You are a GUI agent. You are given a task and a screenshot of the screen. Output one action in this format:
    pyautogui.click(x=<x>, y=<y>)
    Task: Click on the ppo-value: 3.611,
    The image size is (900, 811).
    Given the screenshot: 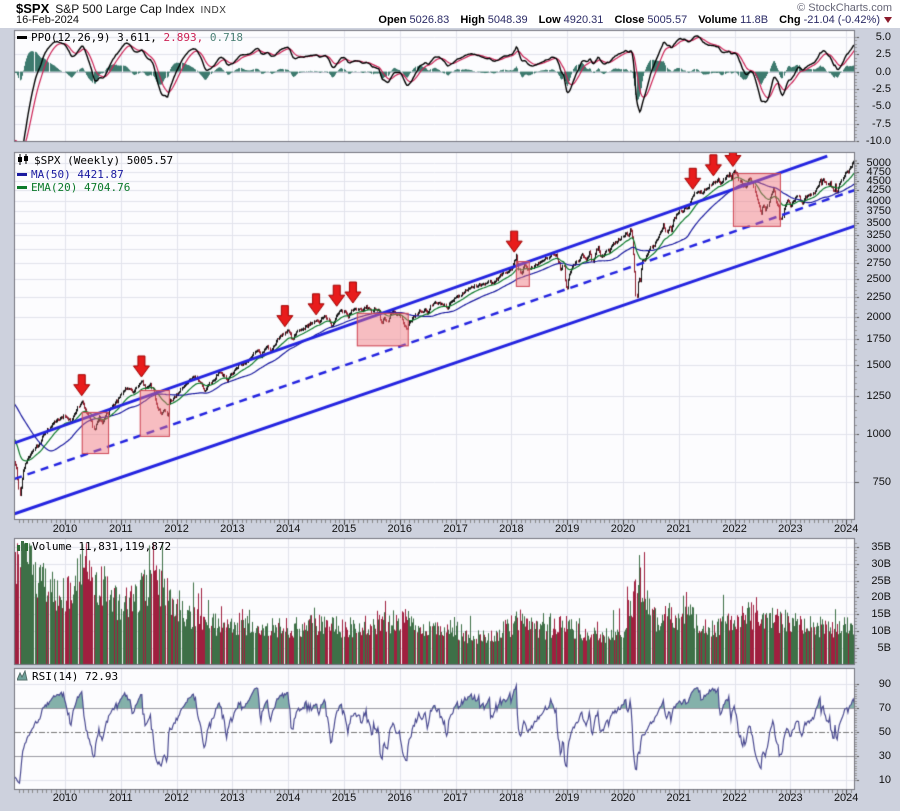 What is the action you would take?
    pyautogui.click(x=137, y=37)
    